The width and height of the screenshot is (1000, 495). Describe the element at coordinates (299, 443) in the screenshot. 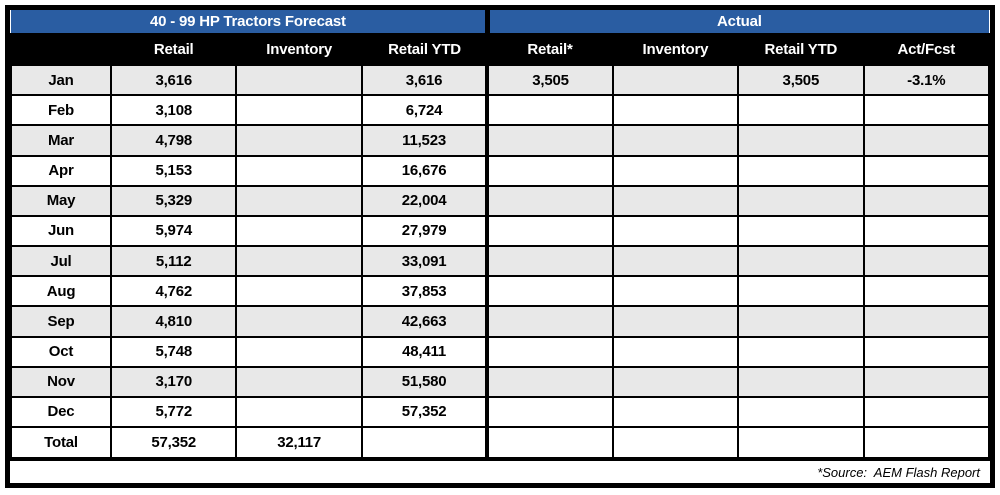

I see `cell-forecast-inventory: 32,117` at that location.